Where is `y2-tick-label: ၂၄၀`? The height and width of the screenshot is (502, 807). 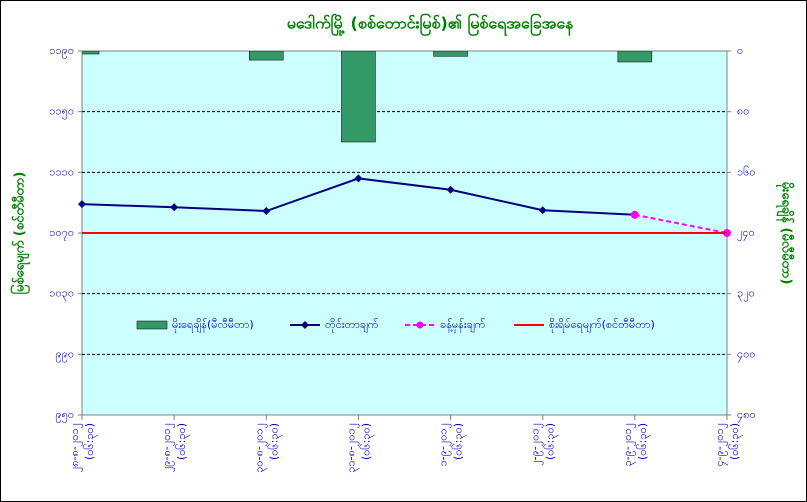 y2-tick-label: ၂၄၀ is located at coordinates (746, 233).